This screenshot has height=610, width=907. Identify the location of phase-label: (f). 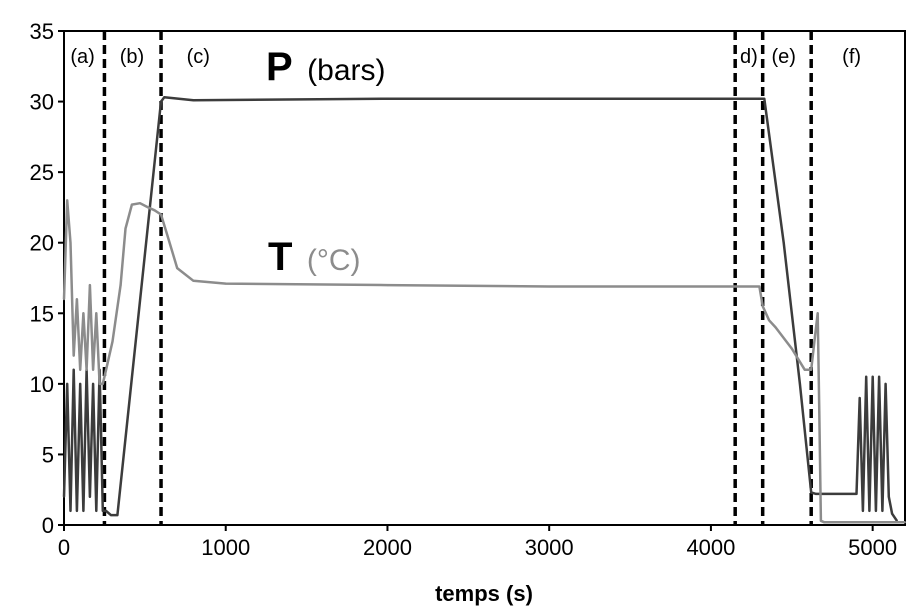
(851, 57).